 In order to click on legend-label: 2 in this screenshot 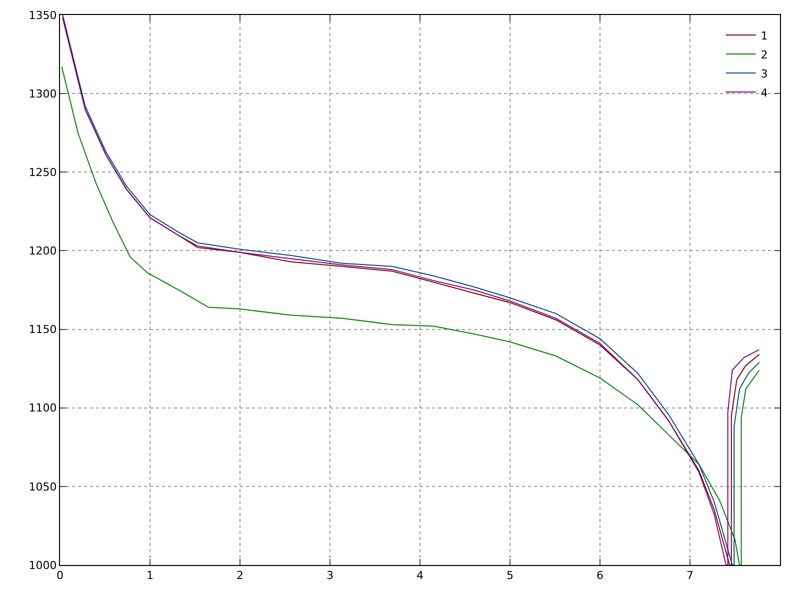, I will do `click(764, 55)`.